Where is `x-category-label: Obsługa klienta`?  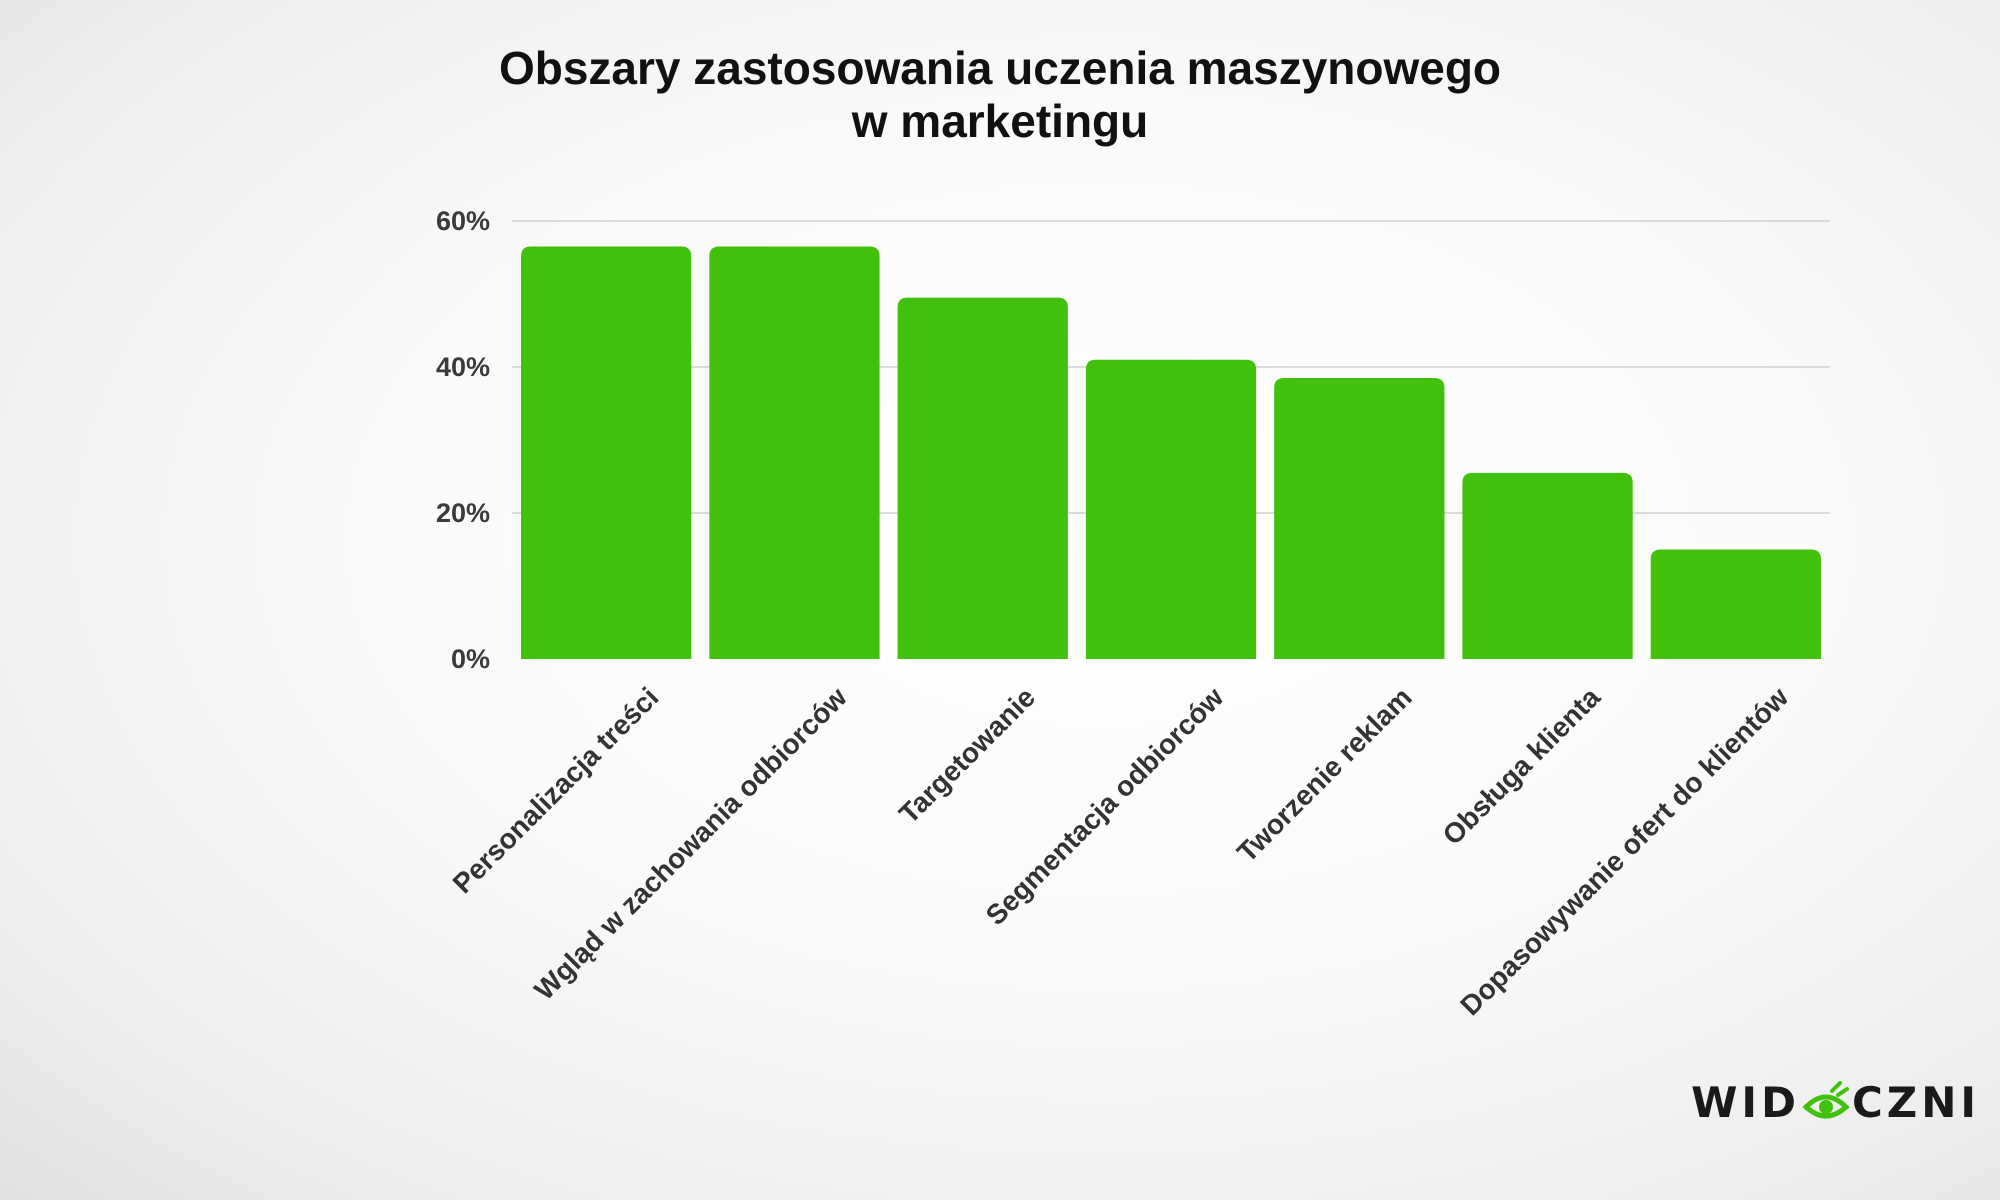 x-category-label: Obsługa klienta is located at coordinates (1522, 766).